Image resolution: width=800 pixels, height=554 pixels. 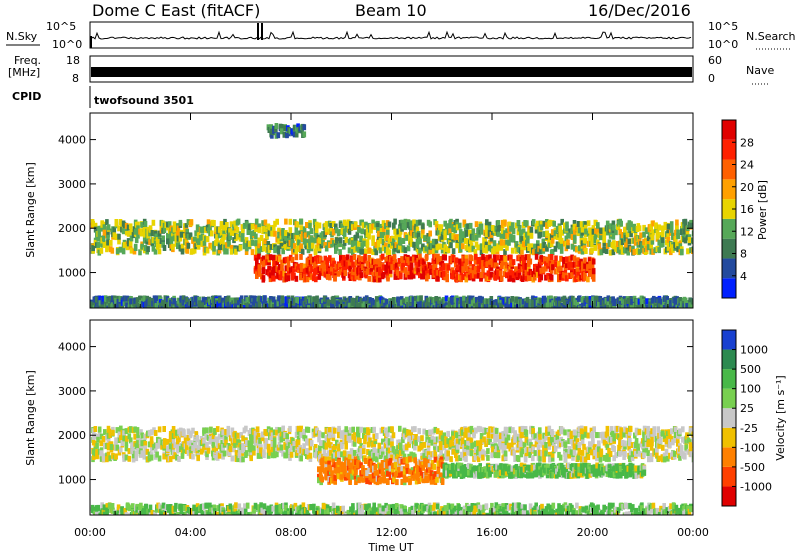 What do you see at coordinates (391, 72) in the screenshot?
I see `freq-trace` at bounding box center [391, 72].